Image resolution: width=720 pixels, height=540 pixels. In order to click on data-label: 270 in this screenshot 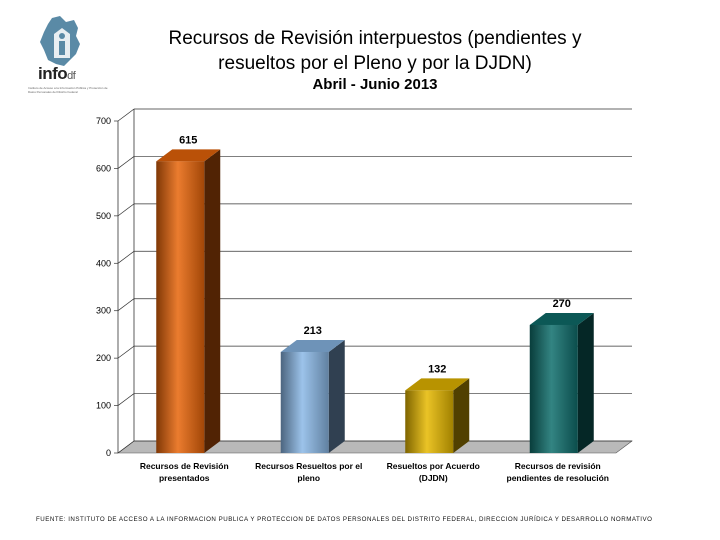, I will do `click(562, 304)`.